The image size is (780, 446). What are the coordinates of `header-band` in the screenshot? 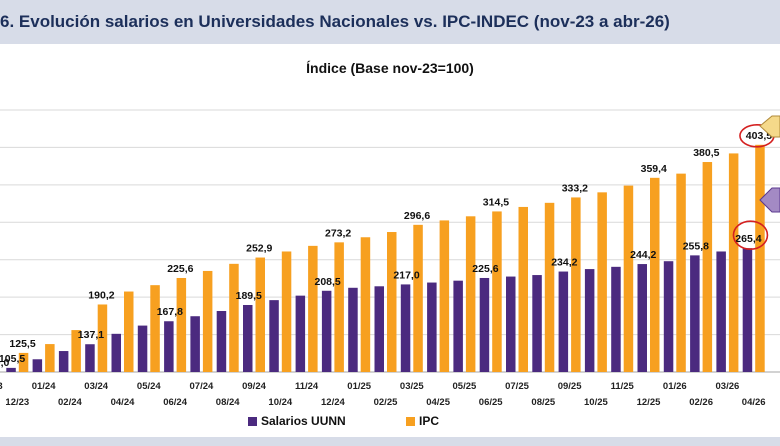 It's located at (390, 22).